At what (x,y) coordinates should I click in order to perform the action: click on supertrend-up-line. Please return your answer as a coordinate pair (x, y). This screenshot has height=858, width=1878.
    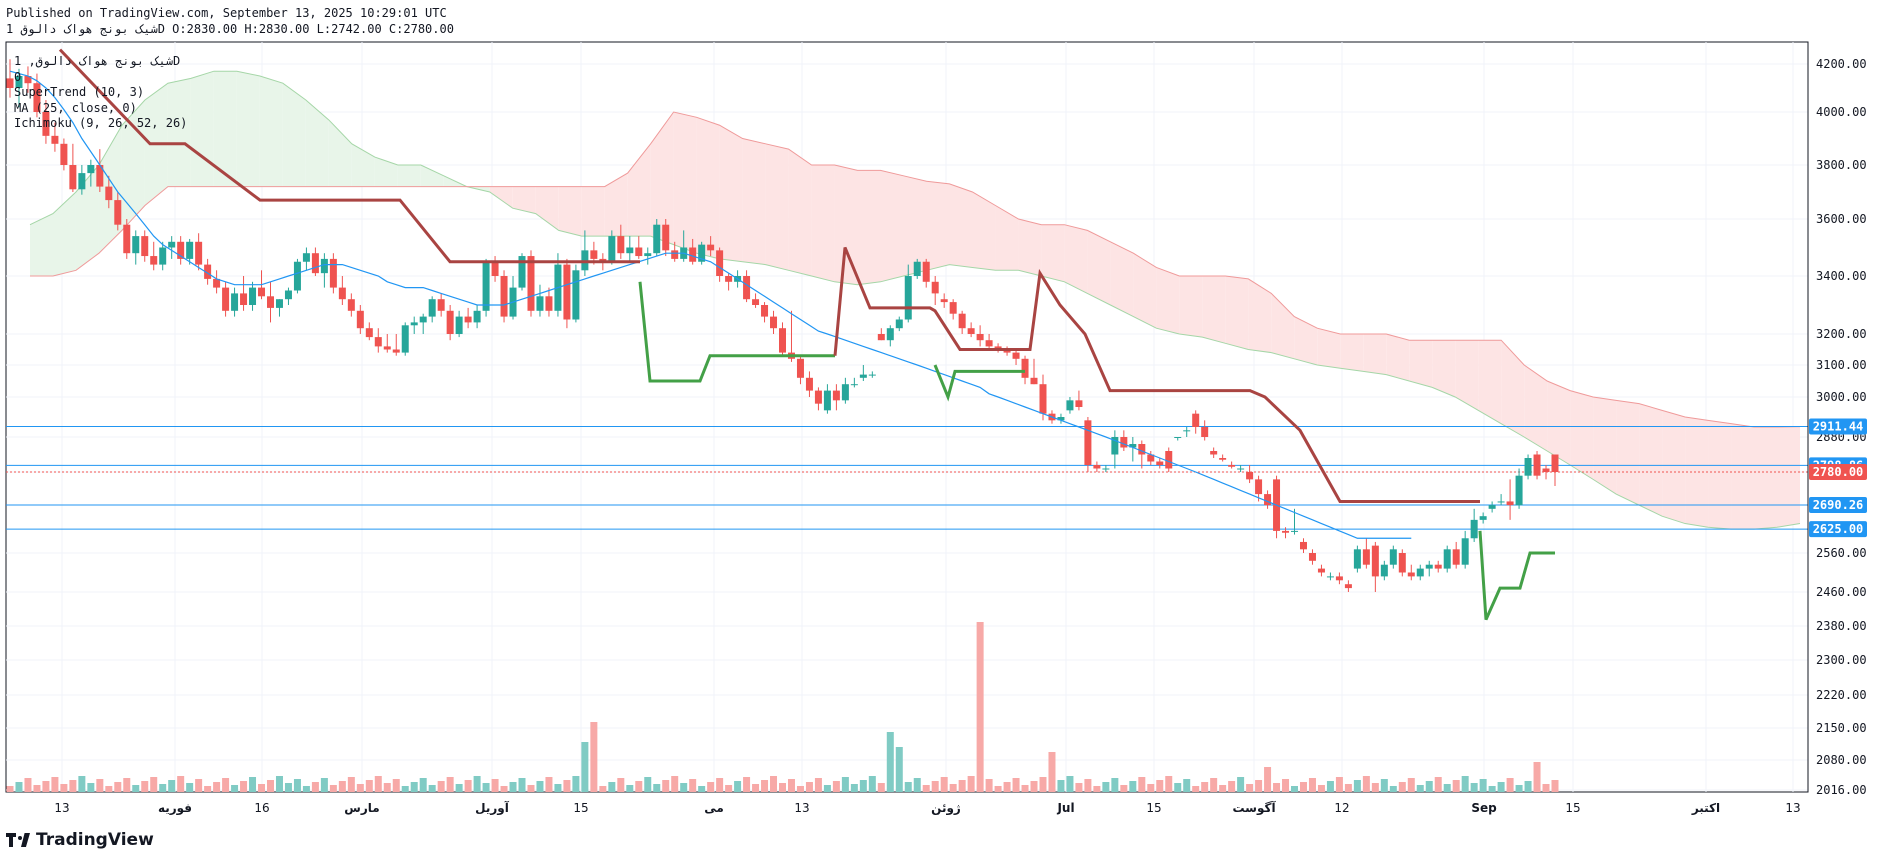
    Looking at the image, I should click on (736, 332).